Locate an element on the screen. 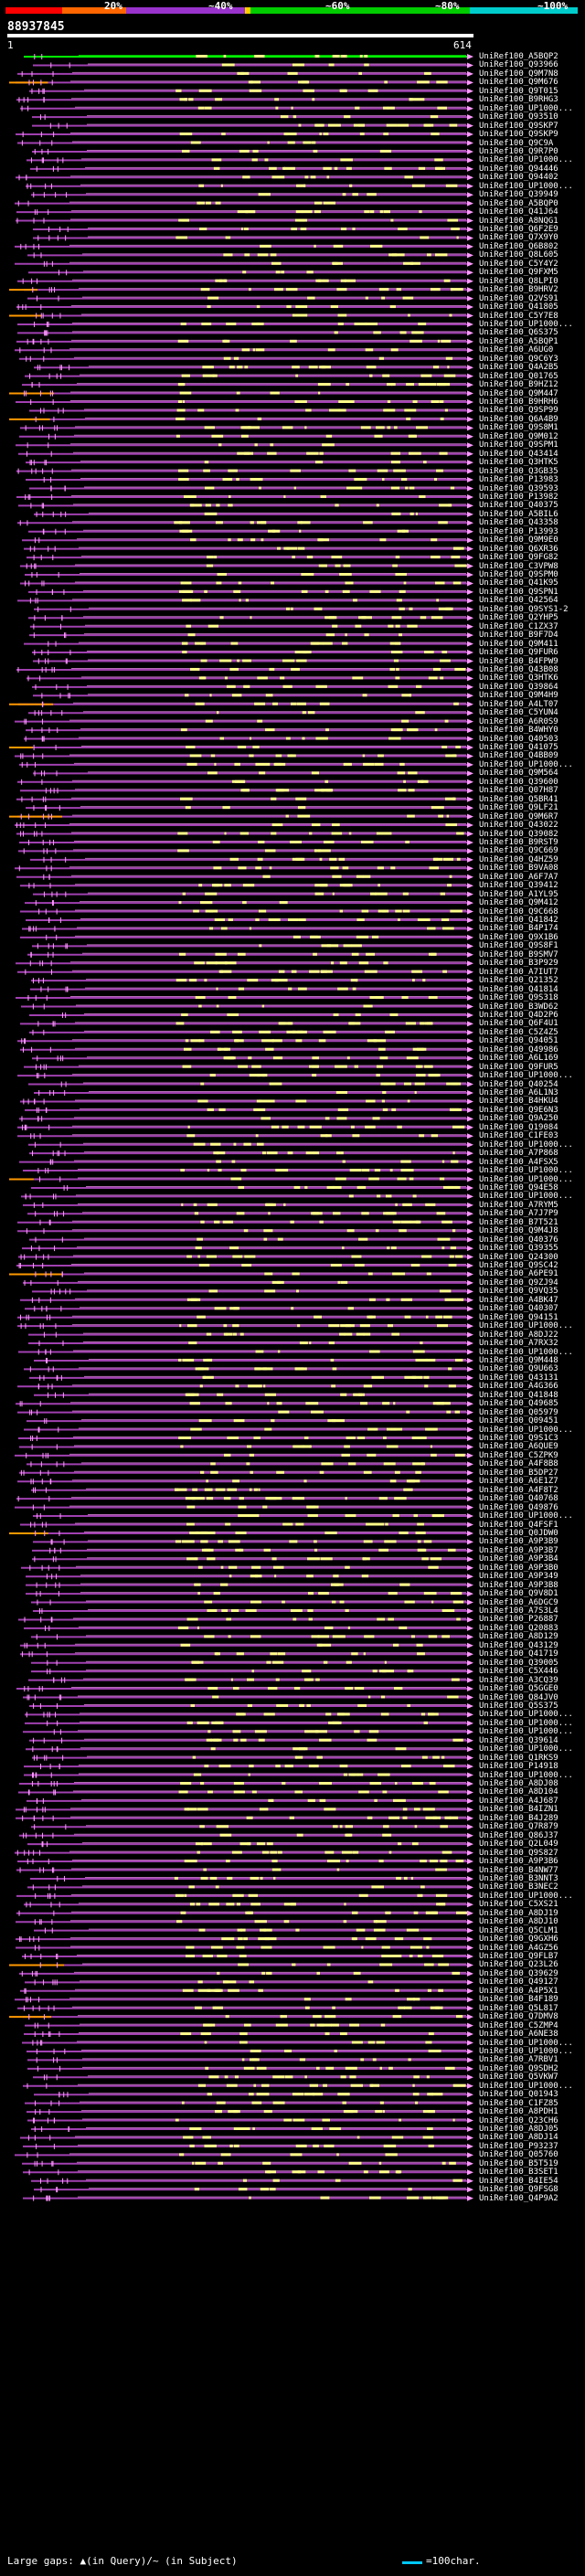  hit-label: UniRef100_Q9S8F1 is located at coordinates (518, 946).